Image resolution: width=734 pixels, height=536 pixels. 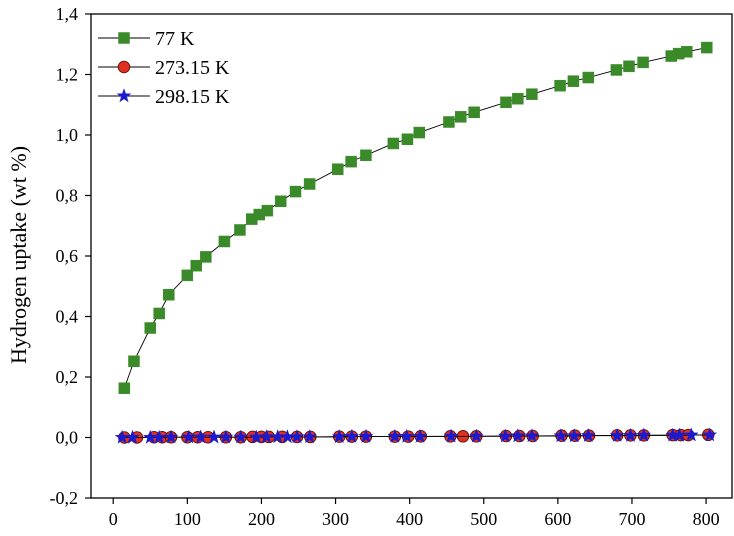 What do you see at coordinates (631, 519) in the screenshot?
I see `x-tick-label: 700` at bounding box center [631, 519].